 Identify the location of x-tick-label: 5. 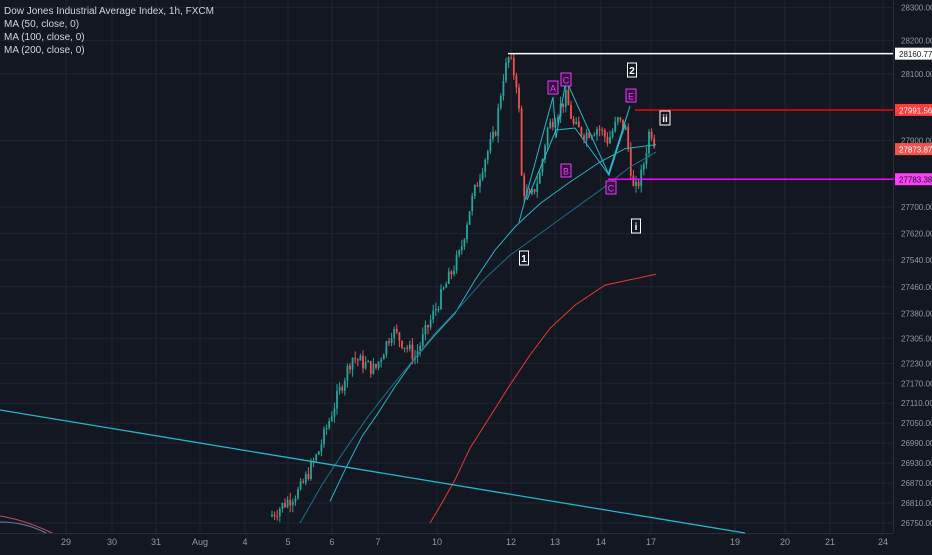
(287, 542).